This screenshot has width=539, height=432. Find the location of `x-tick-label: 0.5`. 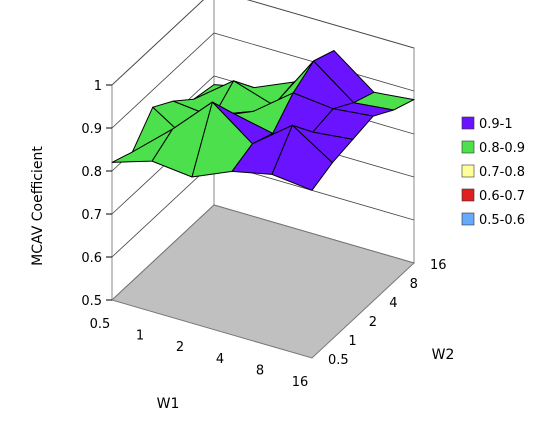

x-tick-label: 0.5 is located at coordinates (100, 324).